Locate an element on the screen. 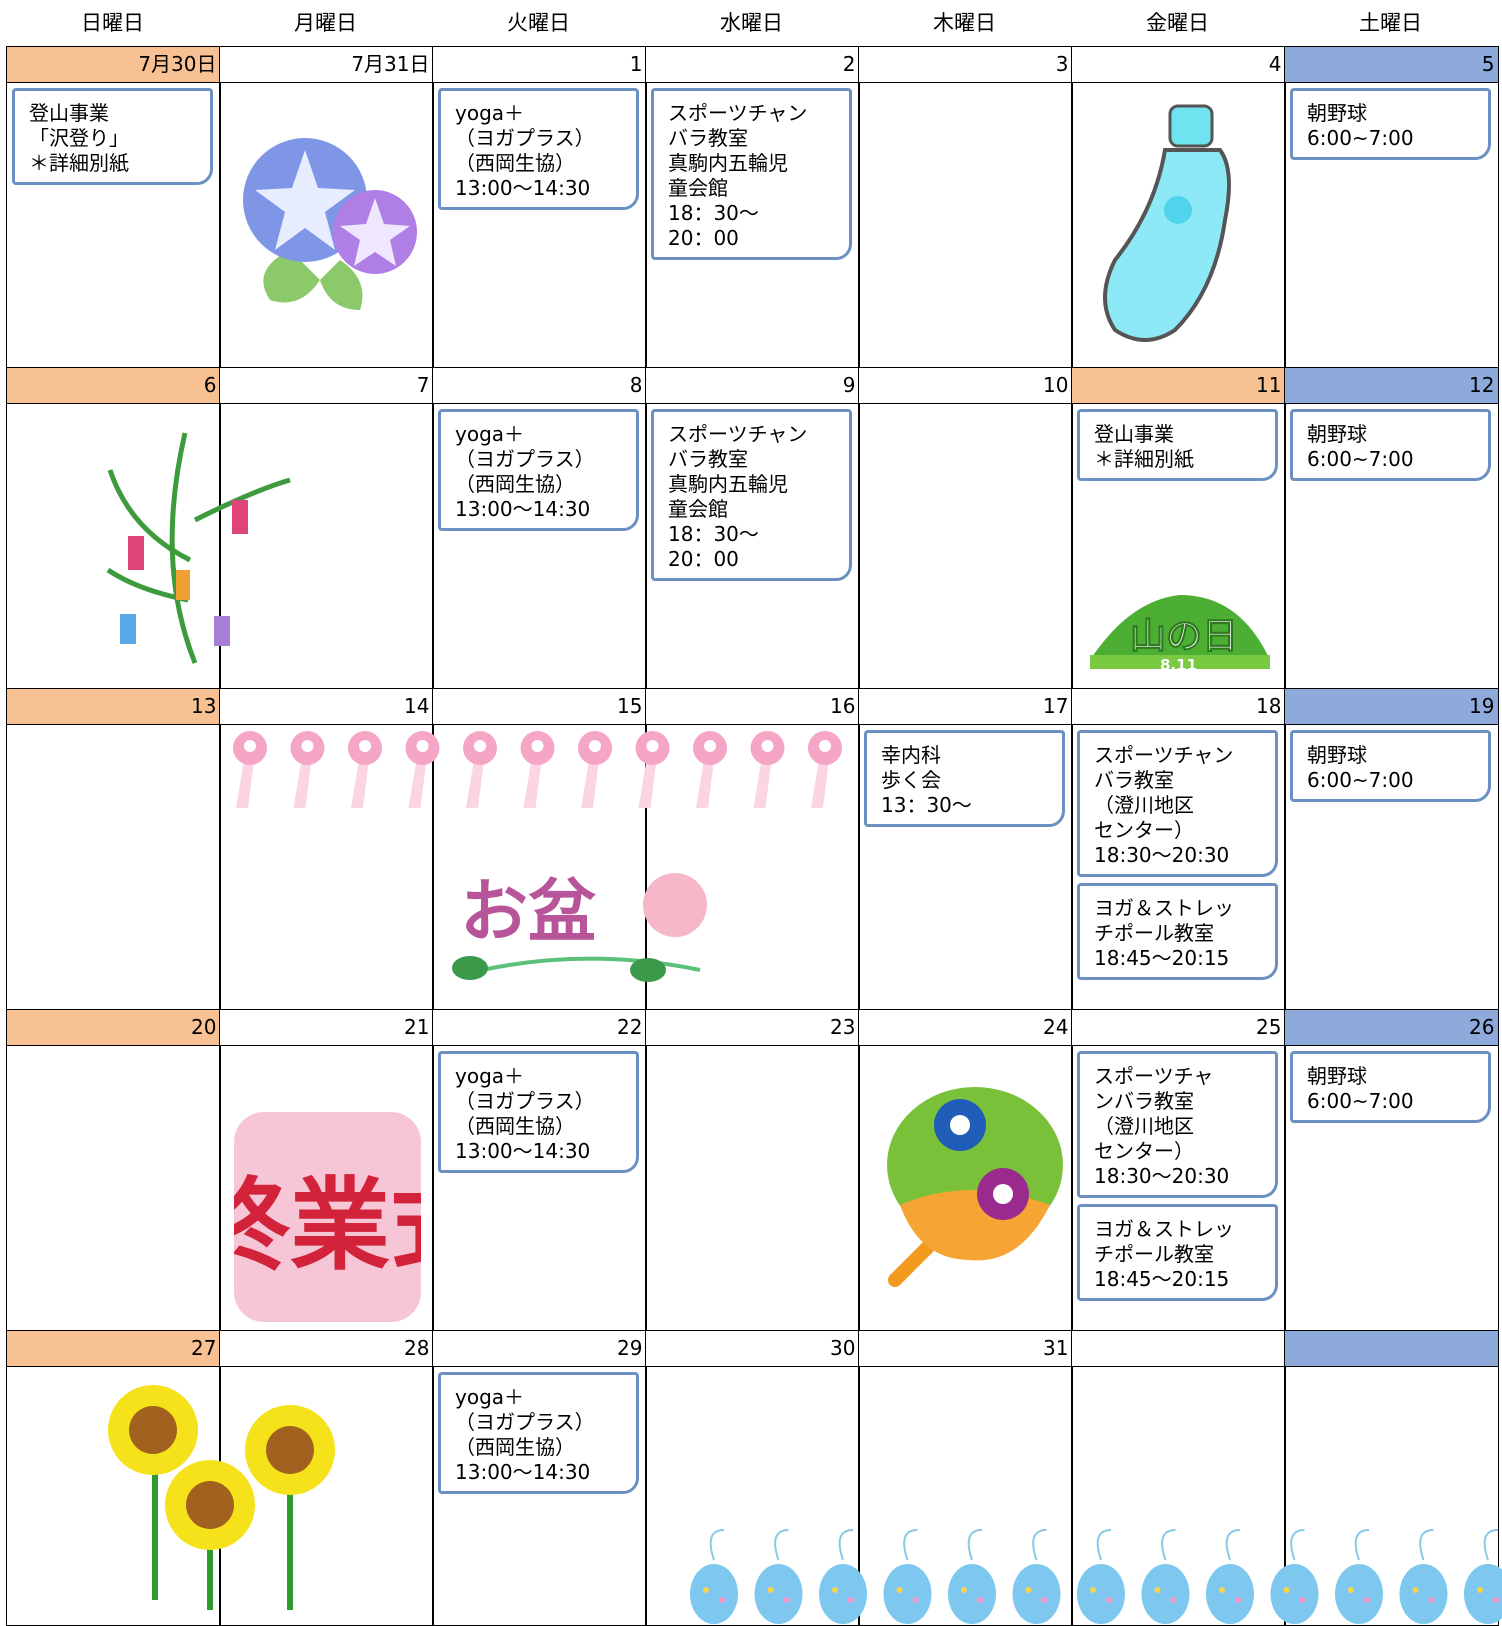 The width and height of the screenshot is (1502, 1626). sunflowers is located at coordinates (221, 1497).